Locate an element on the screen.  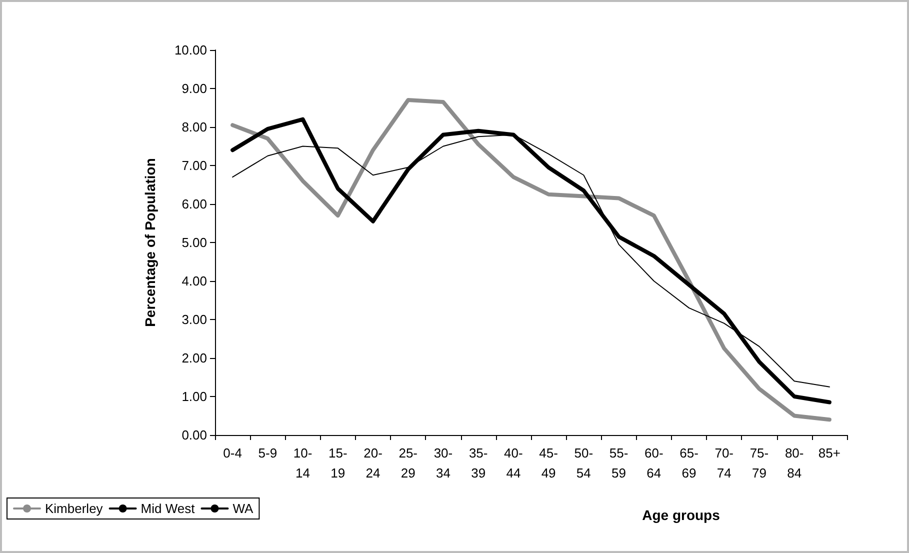
x-tick-label: 55- 59 is located at coordinates (618, 463).